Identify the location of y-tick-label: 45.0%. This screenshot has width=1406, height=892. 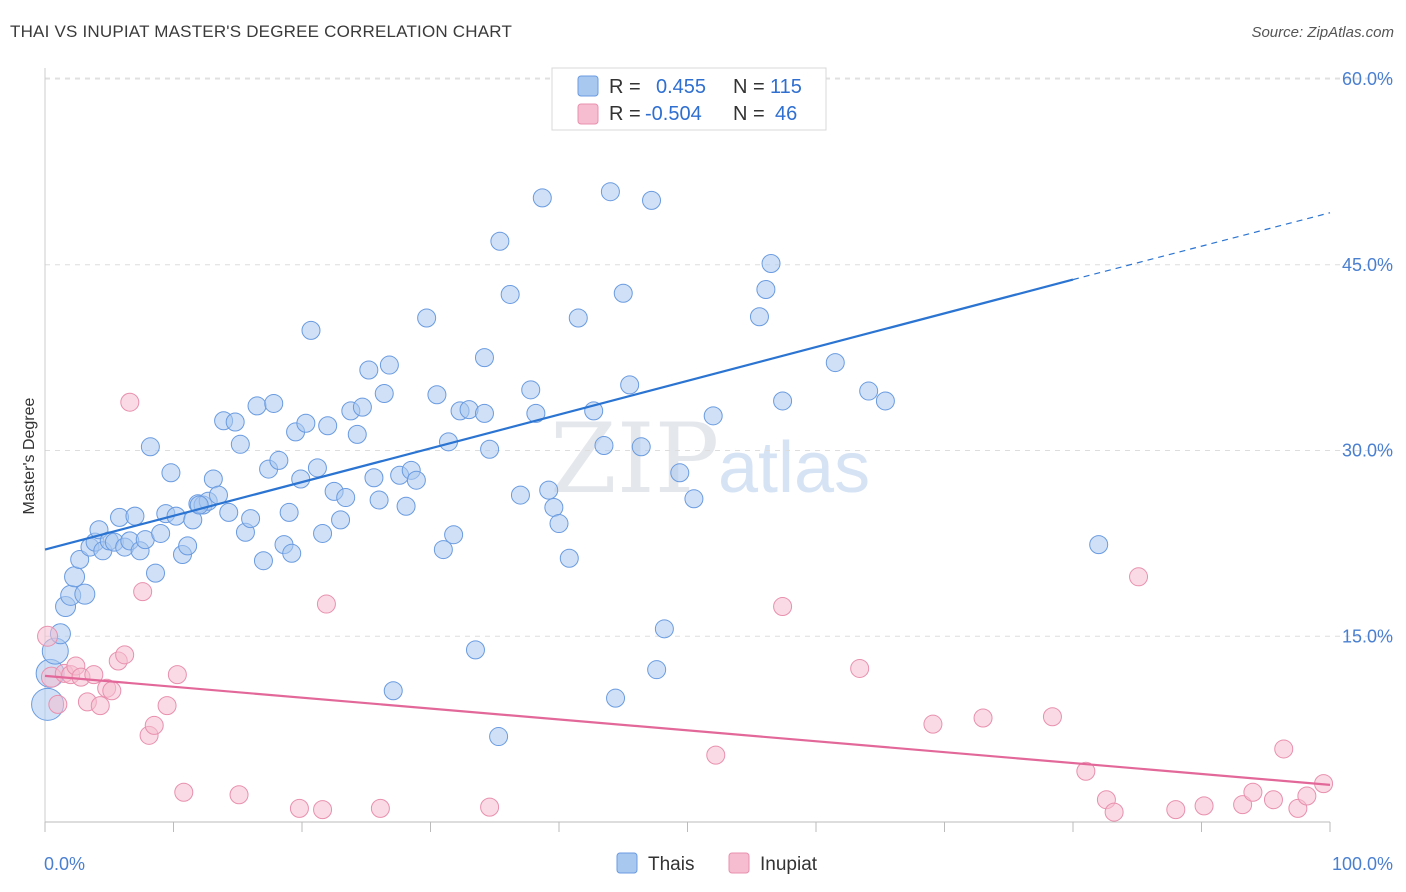
(1367, 265).